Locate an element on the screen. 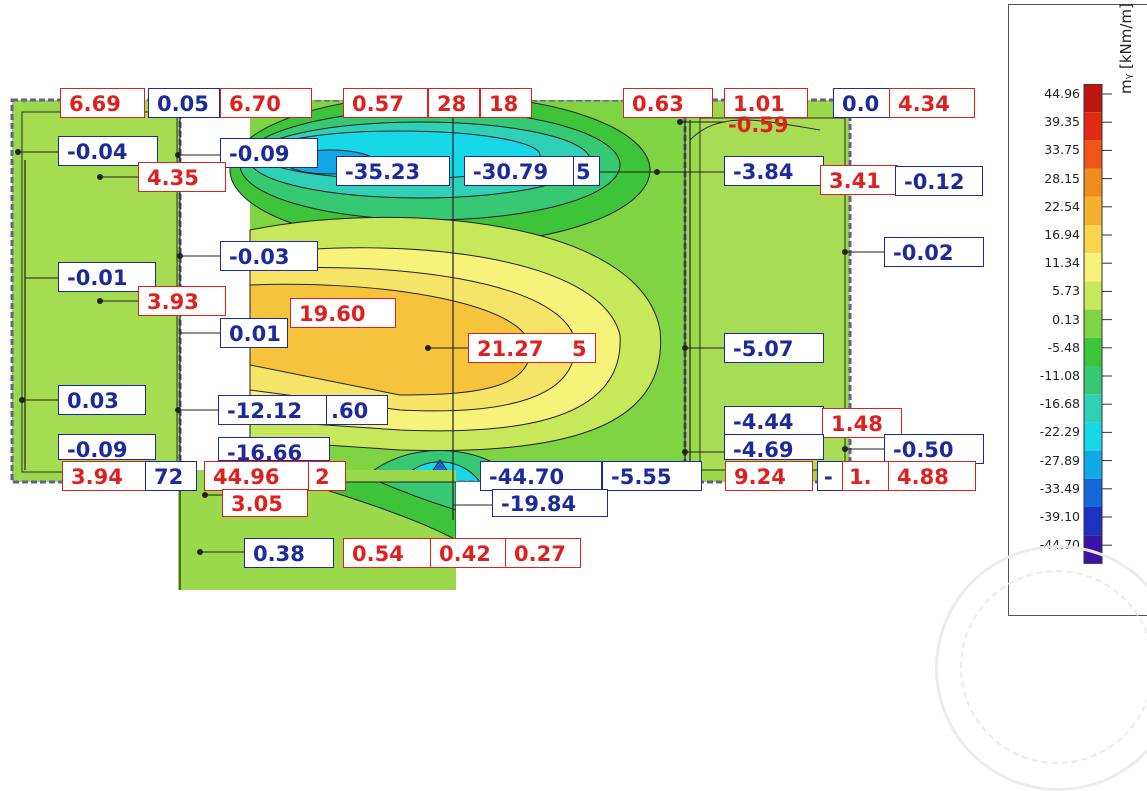  legend-color-bar is located at coordinates (1097, 324).